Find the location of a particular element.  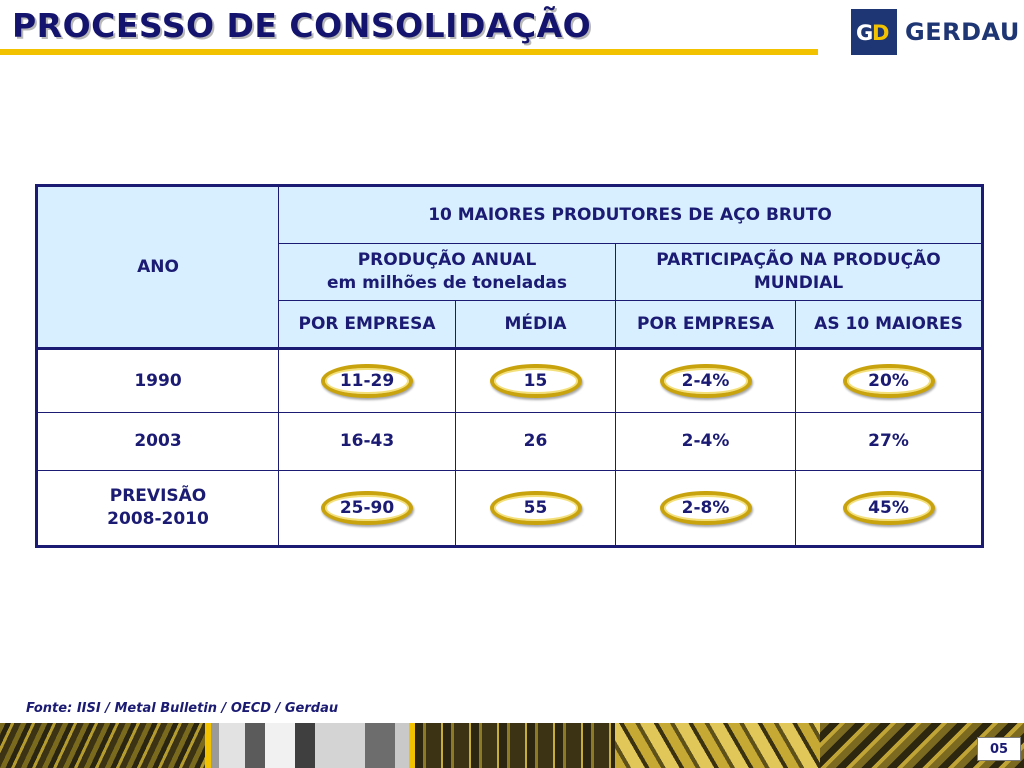

top10-cell: 45% is located at coordinates (889, 508).